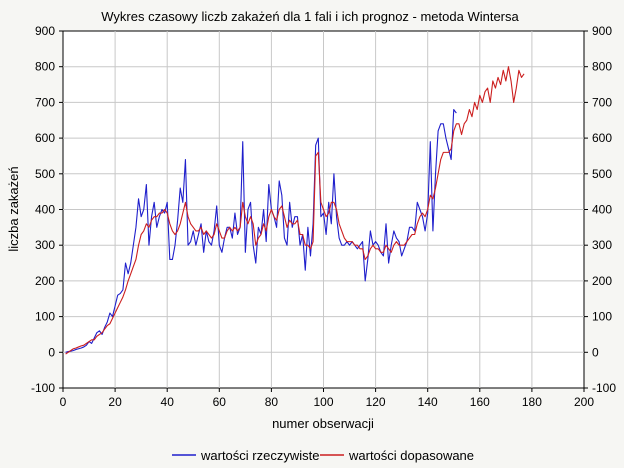  Describe the element at coordinates (323, 402) in the screenshot. I see `x-tick-label: 100` at that location.